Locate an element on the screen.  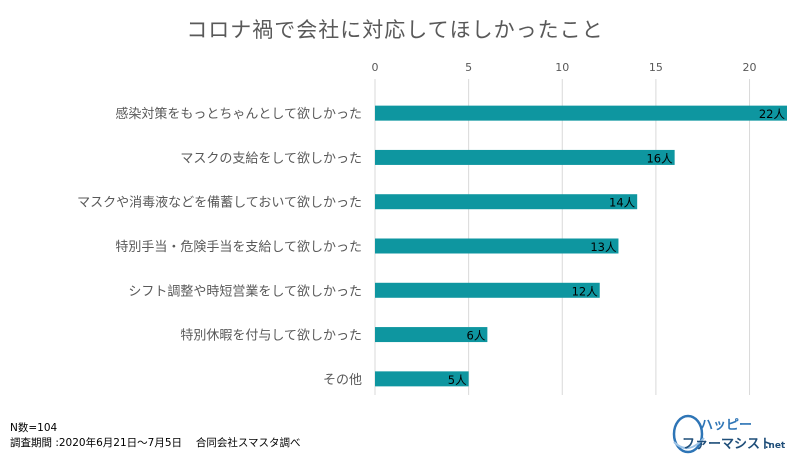
logo-text-bottom: ファーマシスト is located at coordinates (727, 444).